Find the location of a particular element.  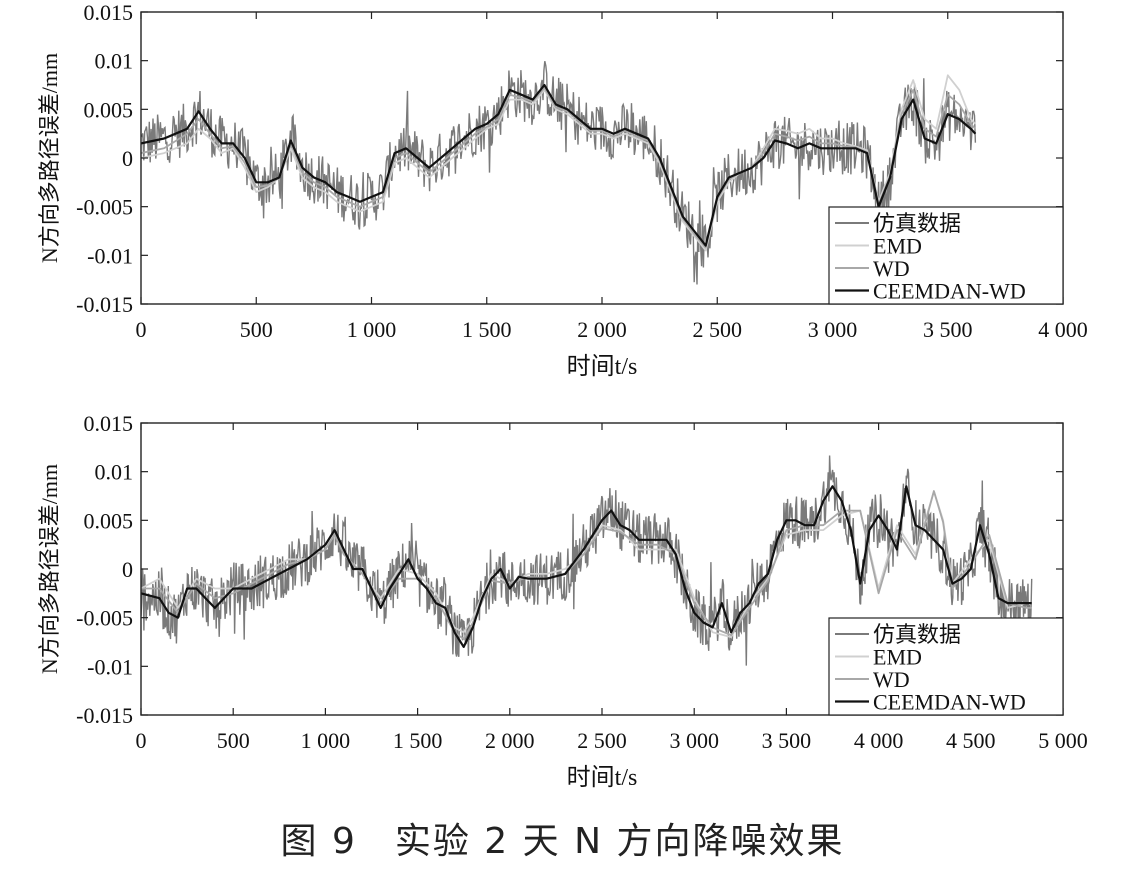

x-tick-label: 5 000 is located at coordinates (1063, 740).